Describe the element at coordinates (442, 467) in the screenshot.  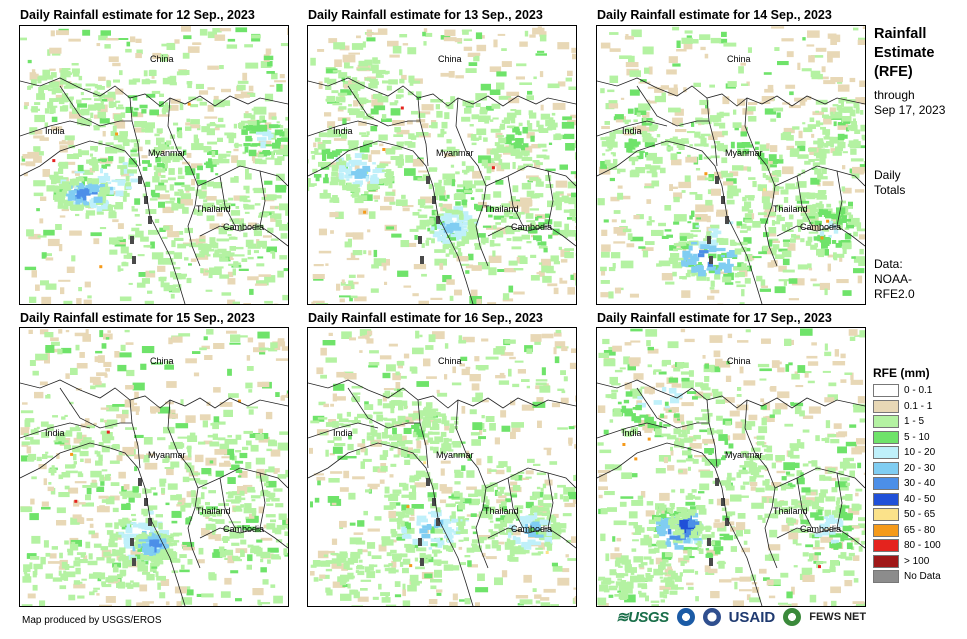
I see `map-panel-16sep: China India Myanmar Thailand Cambodia` at that location.